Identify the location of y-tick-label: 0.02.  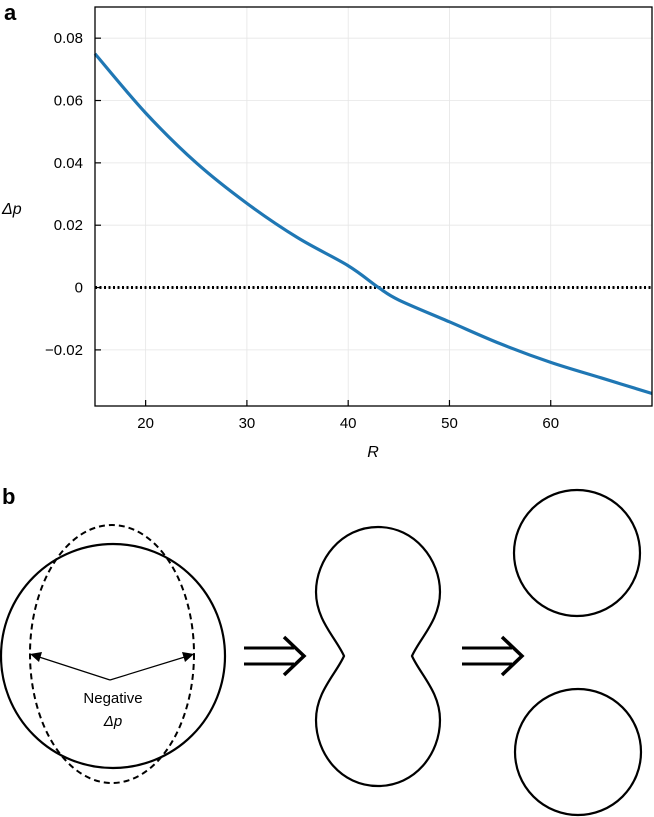
(68, 225).